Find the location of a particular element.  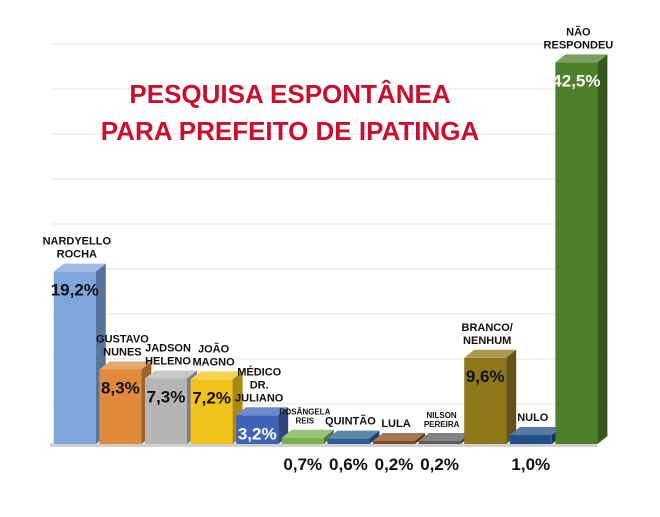

category-label-line: JADSON is located at coordinates (168, 348).